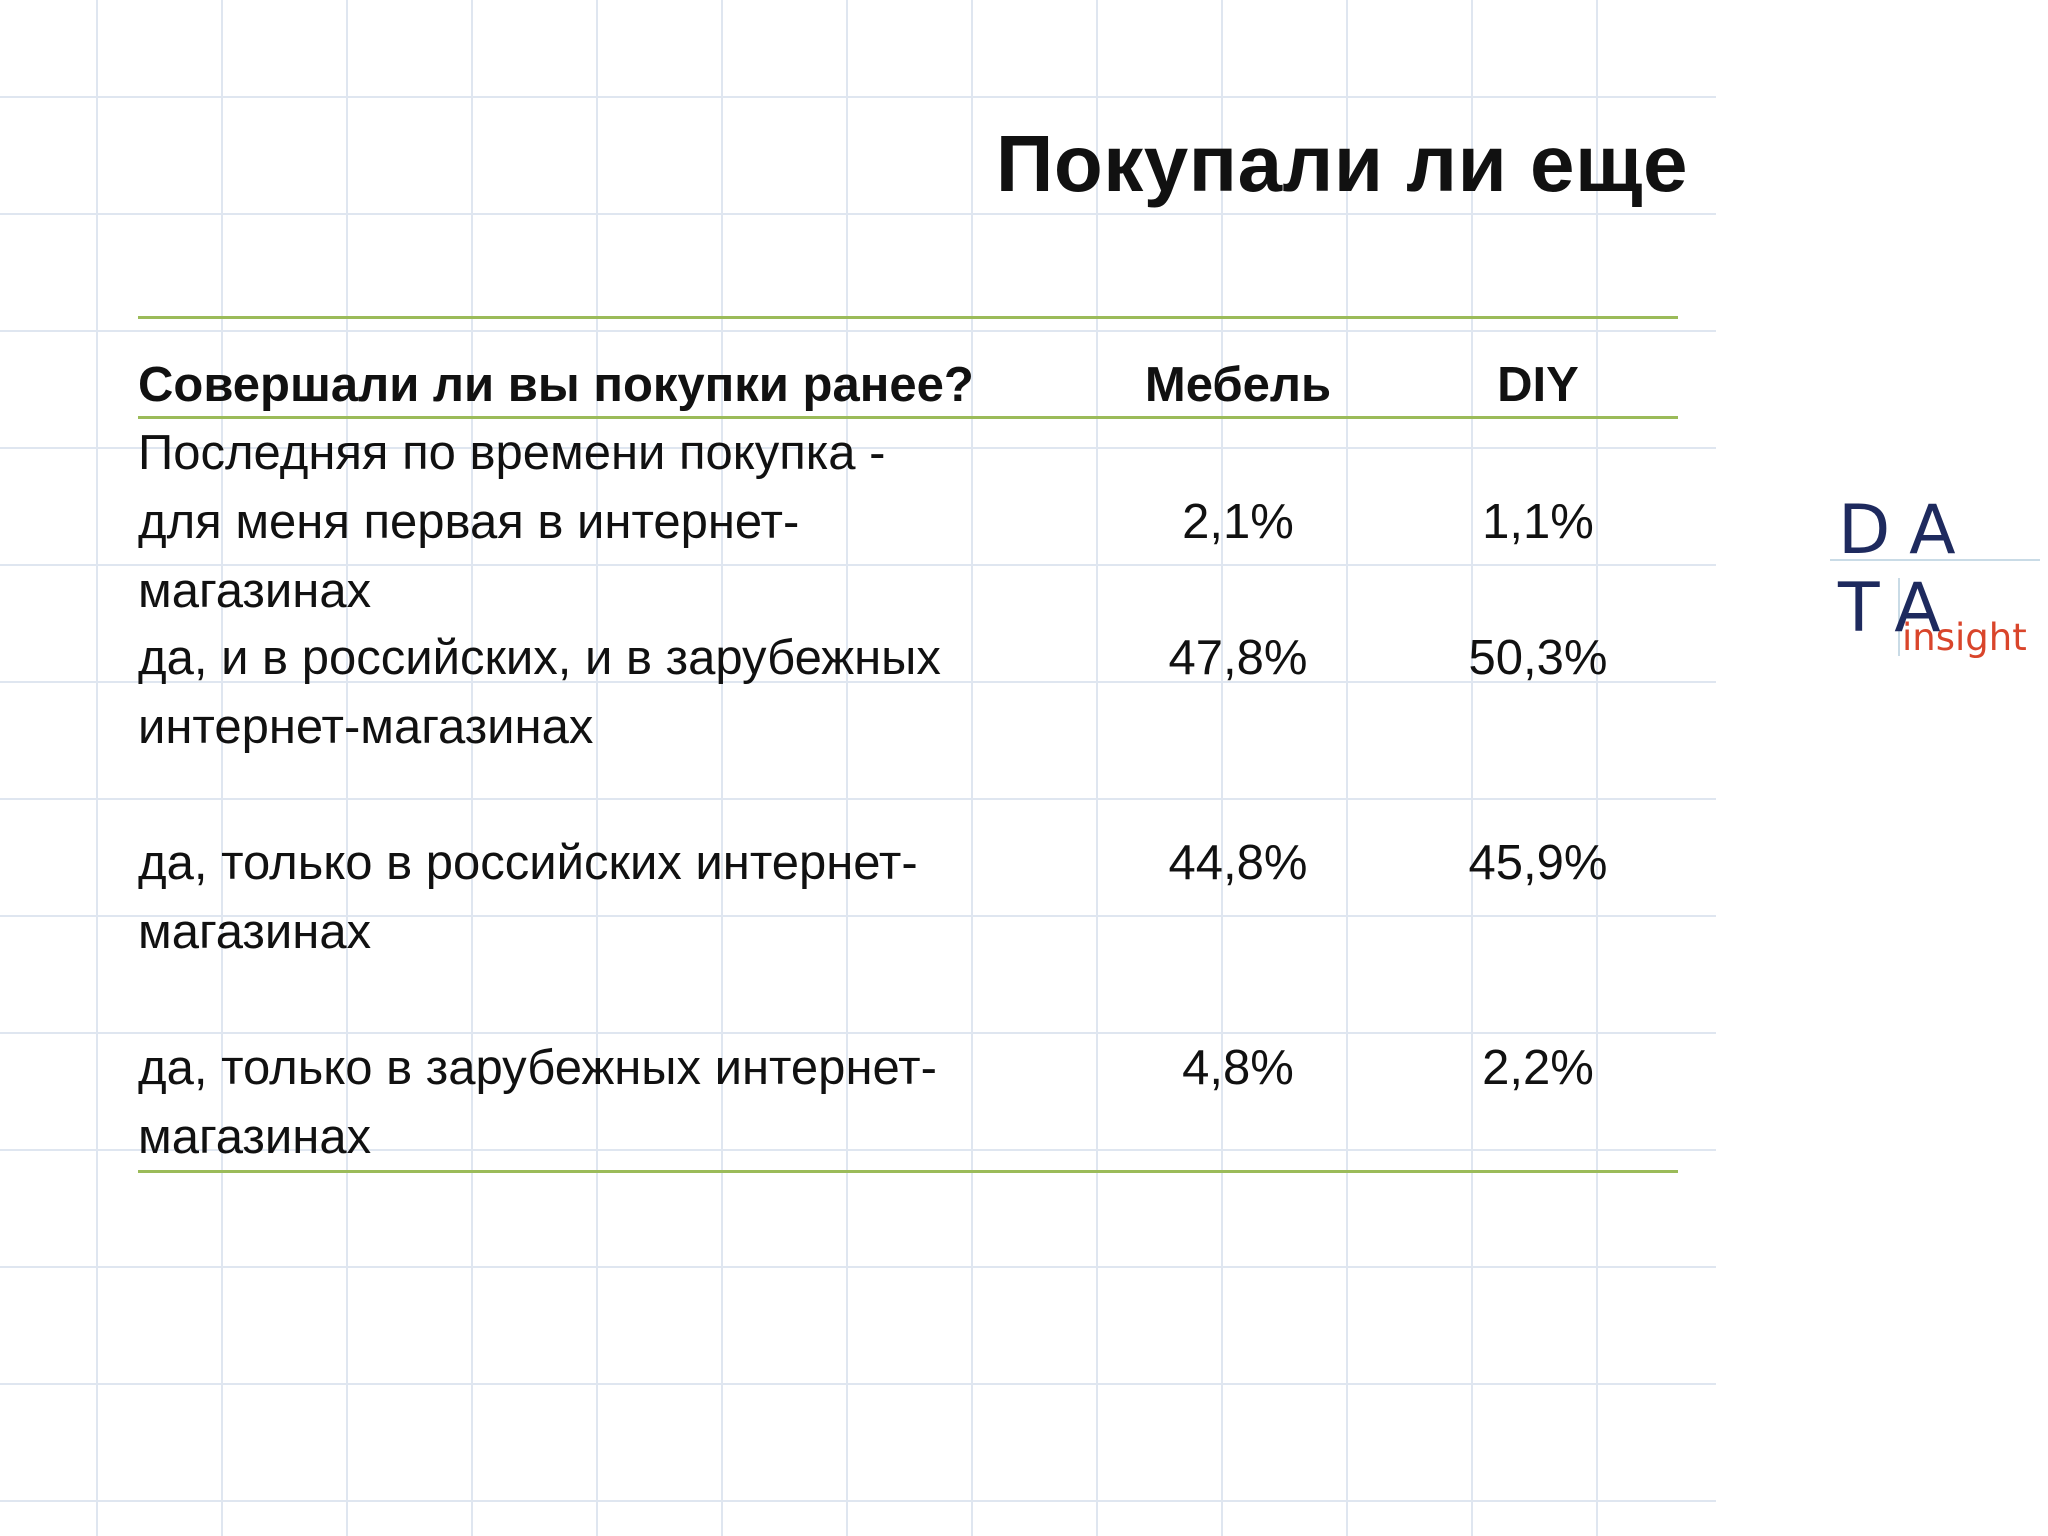  I want to click on header-question: Совершали ли вы покупки ранее?, so click(556, 385).